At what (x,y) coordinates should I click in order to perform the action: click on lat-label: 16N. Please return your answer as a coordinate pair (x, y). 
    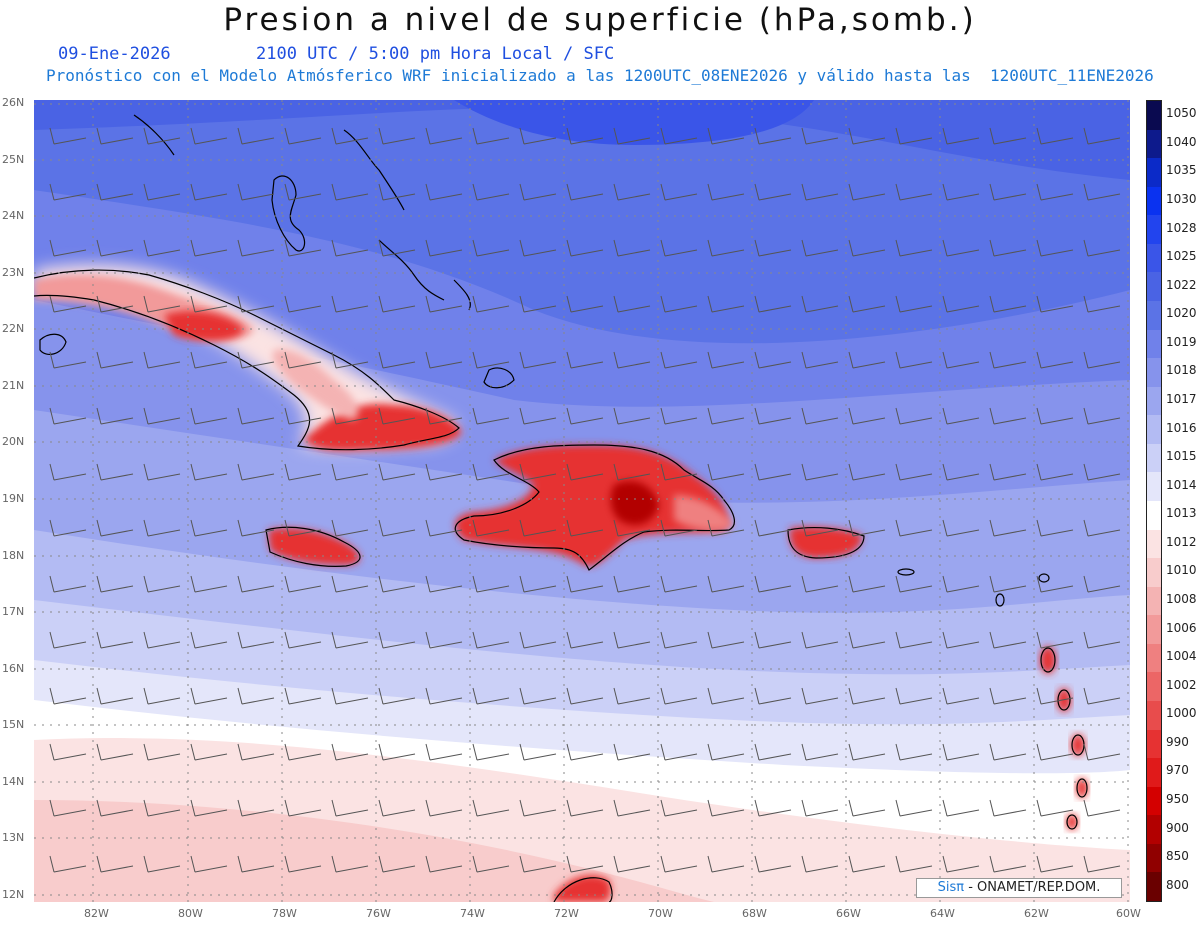
    Looking at the image, I should click on (13, 668).